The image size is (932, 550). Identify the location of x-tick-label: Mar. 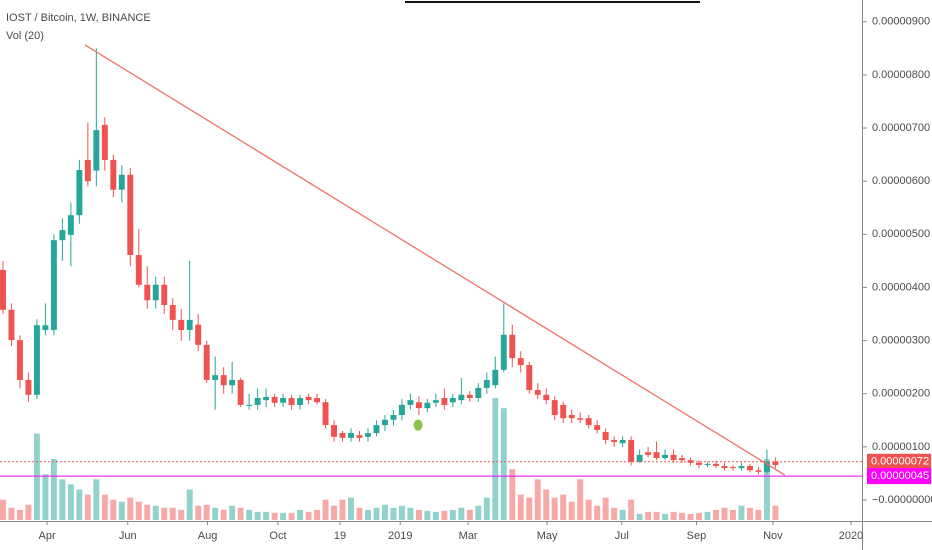
(468, 536).